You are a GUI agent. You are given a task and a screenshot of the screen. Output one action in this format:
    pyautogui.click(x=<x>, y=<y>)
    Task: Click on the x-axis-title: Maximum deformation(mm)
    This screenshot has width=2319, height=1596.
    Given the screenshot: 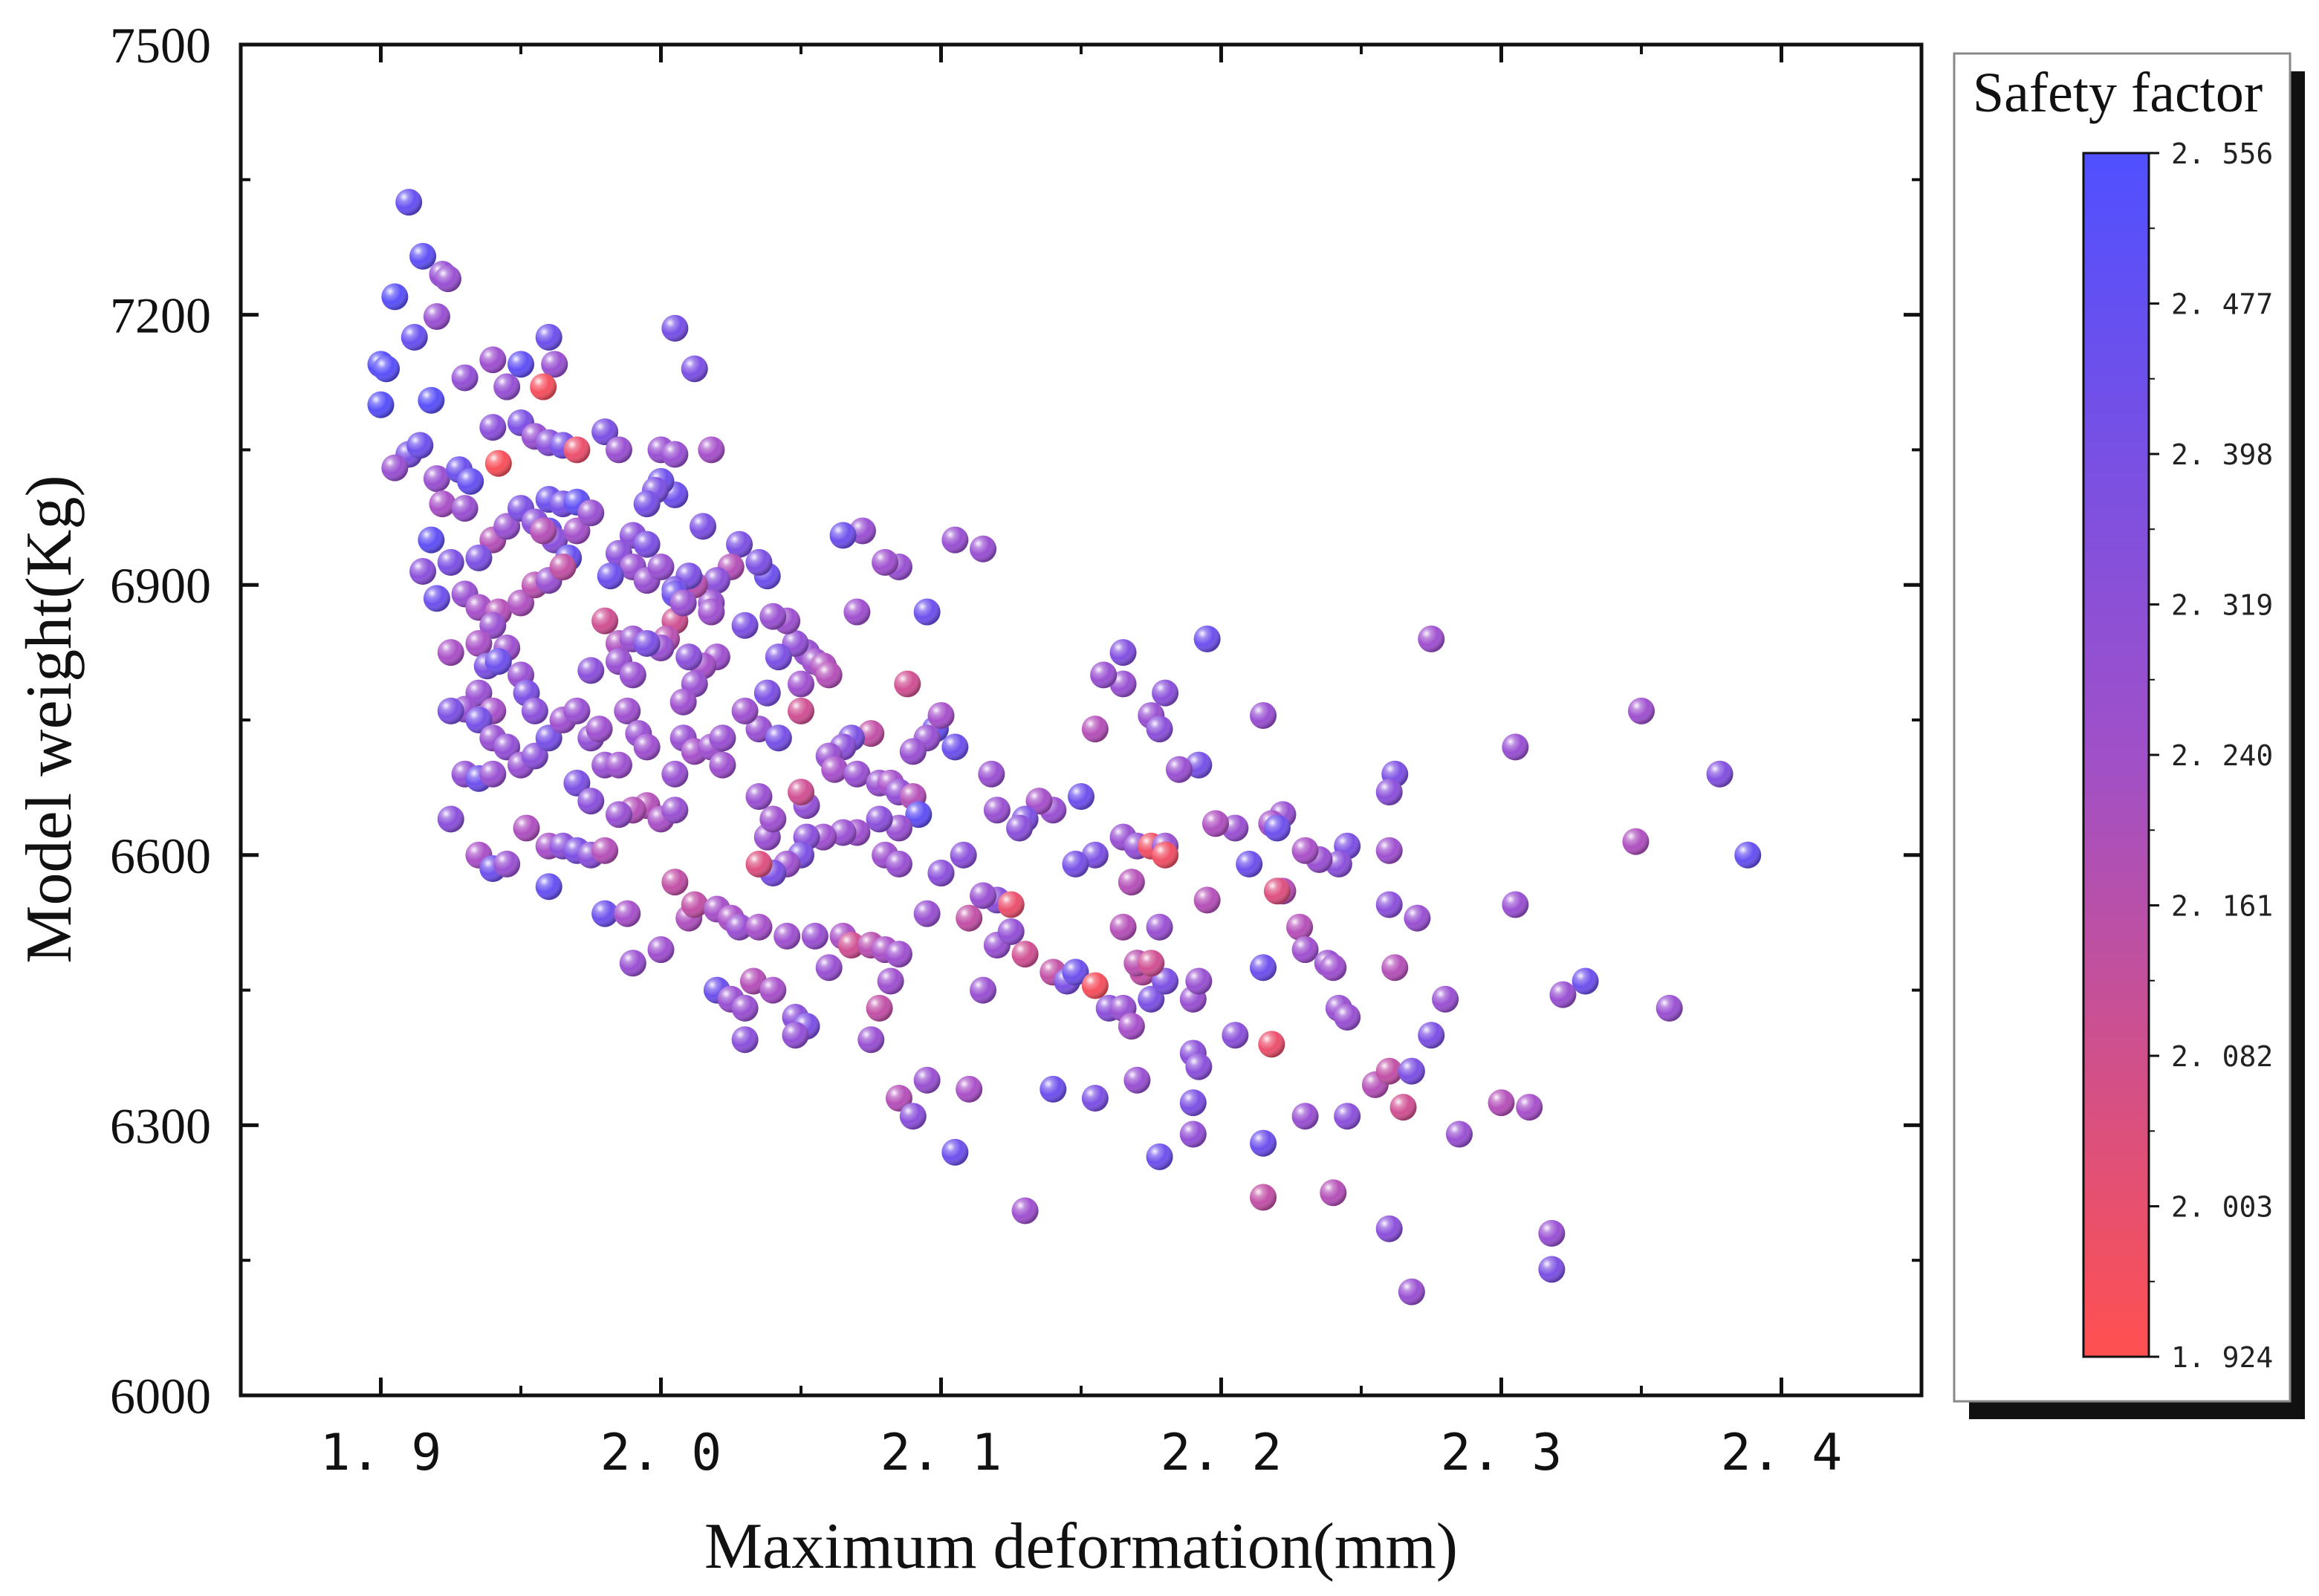 What is the action you would take?
    pyautogui.click(x=1081, y=1547)
    